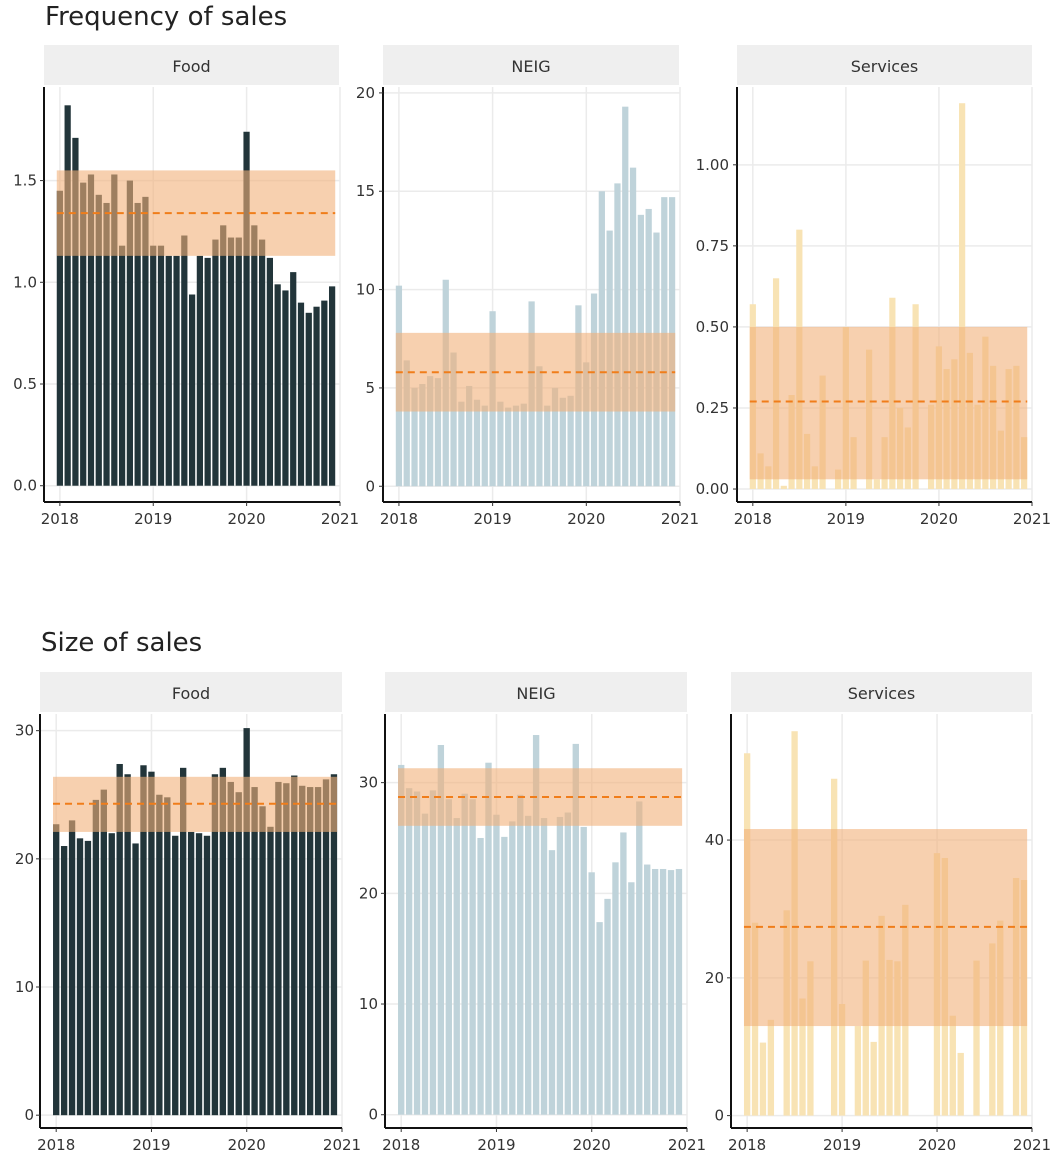 The image size is (1051, 1166). I want to click on facet-panel-frequency-neig: NEIG 0 5 10 15 20 2018 2019 2020 2021, so click(527, 286).